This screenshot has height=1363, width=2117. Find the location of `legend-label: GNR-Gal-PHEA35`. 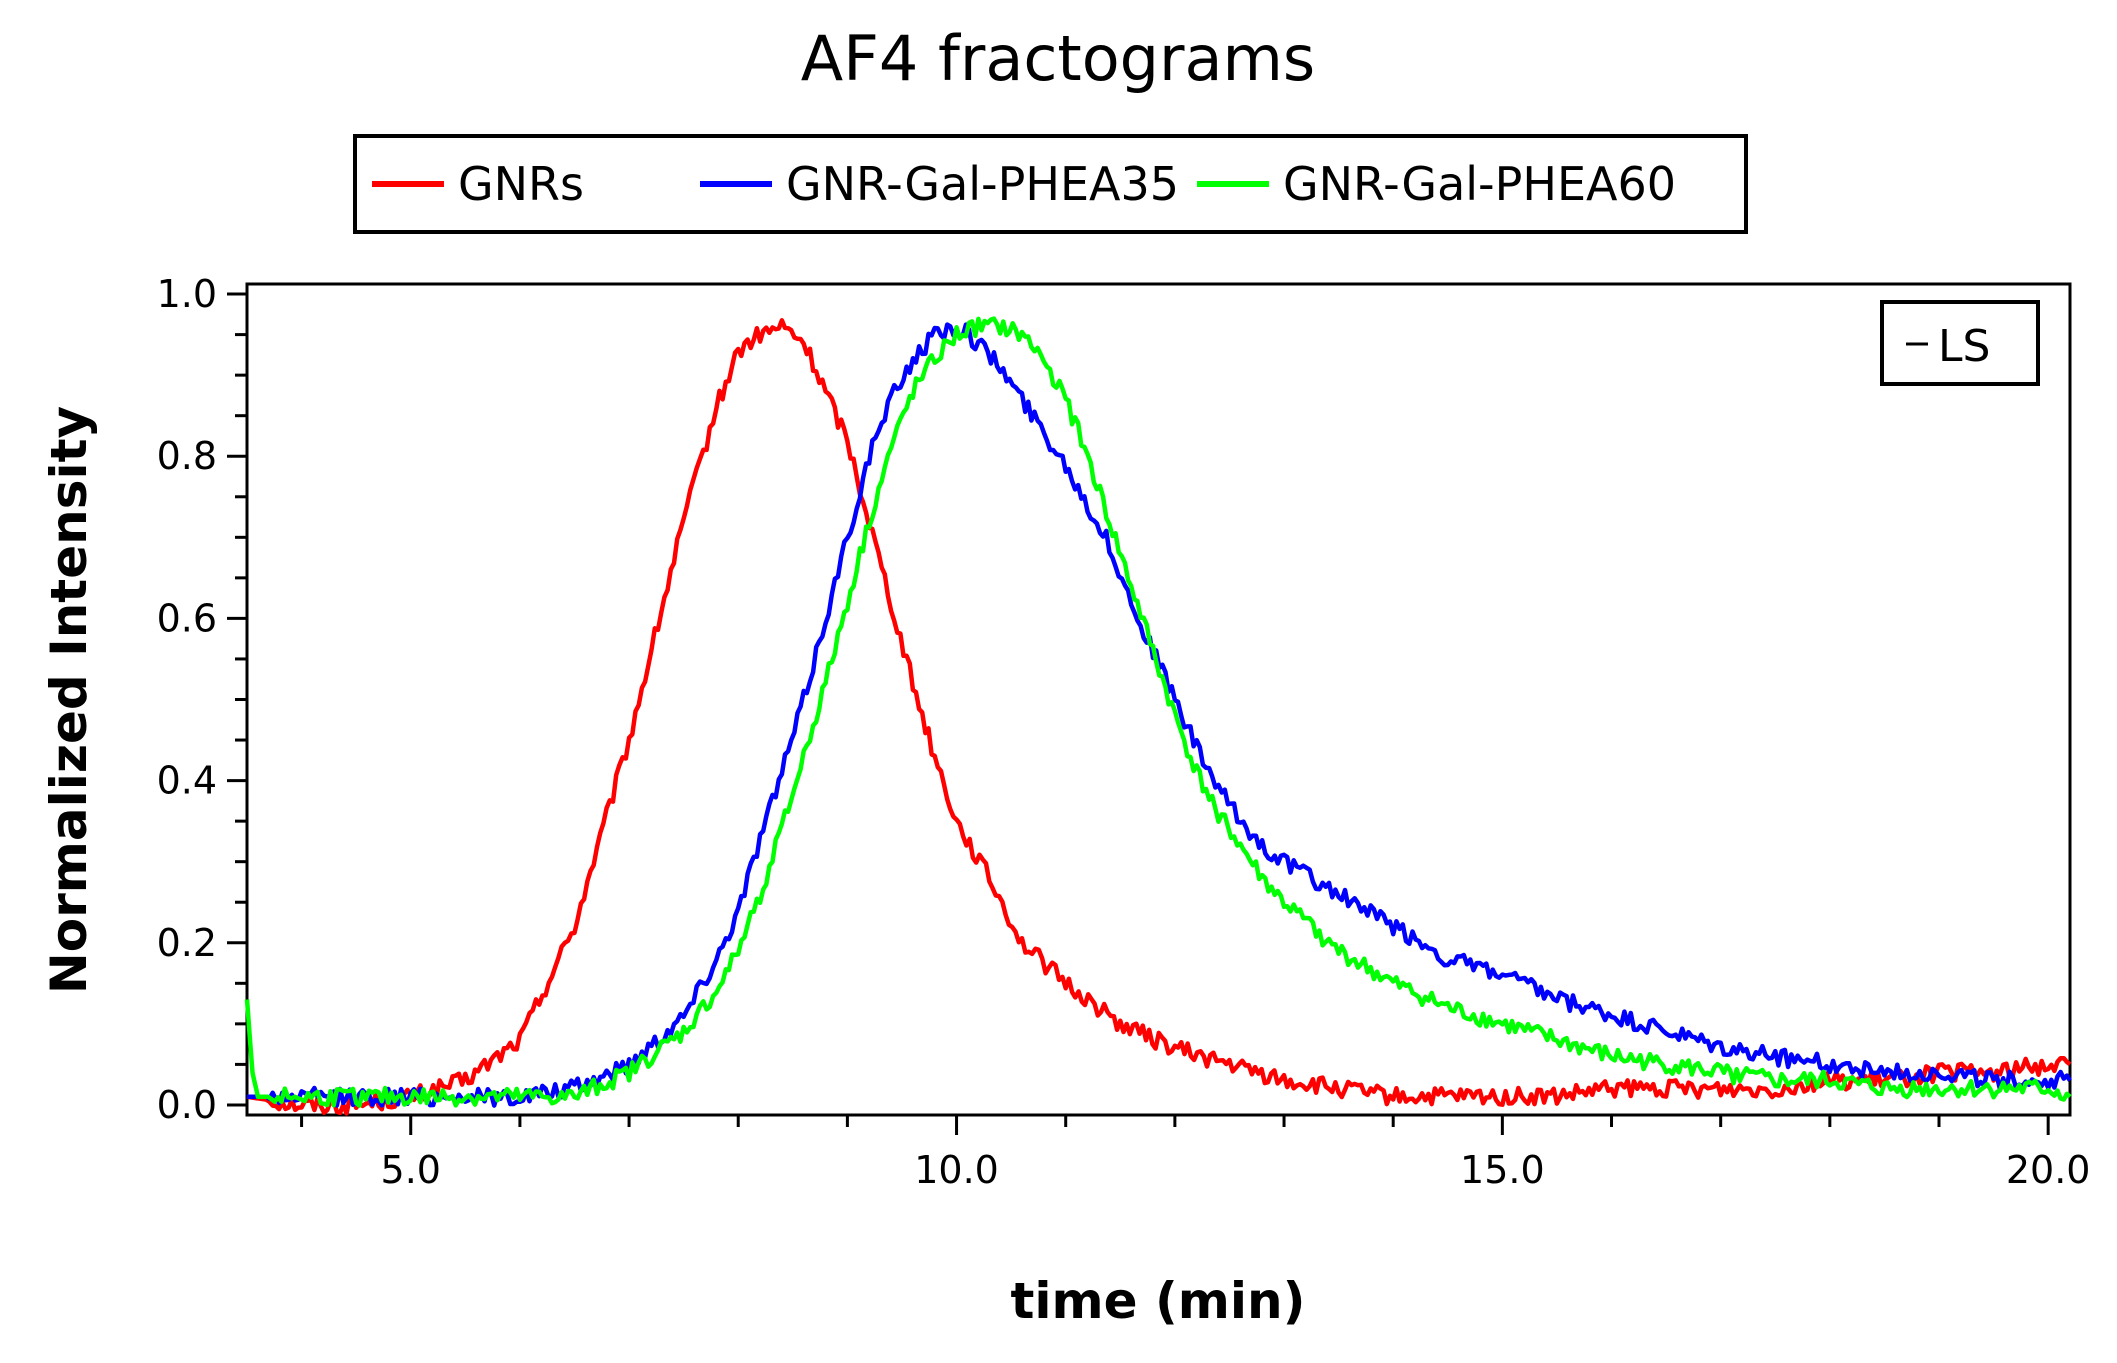

legend-label: GNR-Gal-PHEA35 is located at coordinates (982, 184).